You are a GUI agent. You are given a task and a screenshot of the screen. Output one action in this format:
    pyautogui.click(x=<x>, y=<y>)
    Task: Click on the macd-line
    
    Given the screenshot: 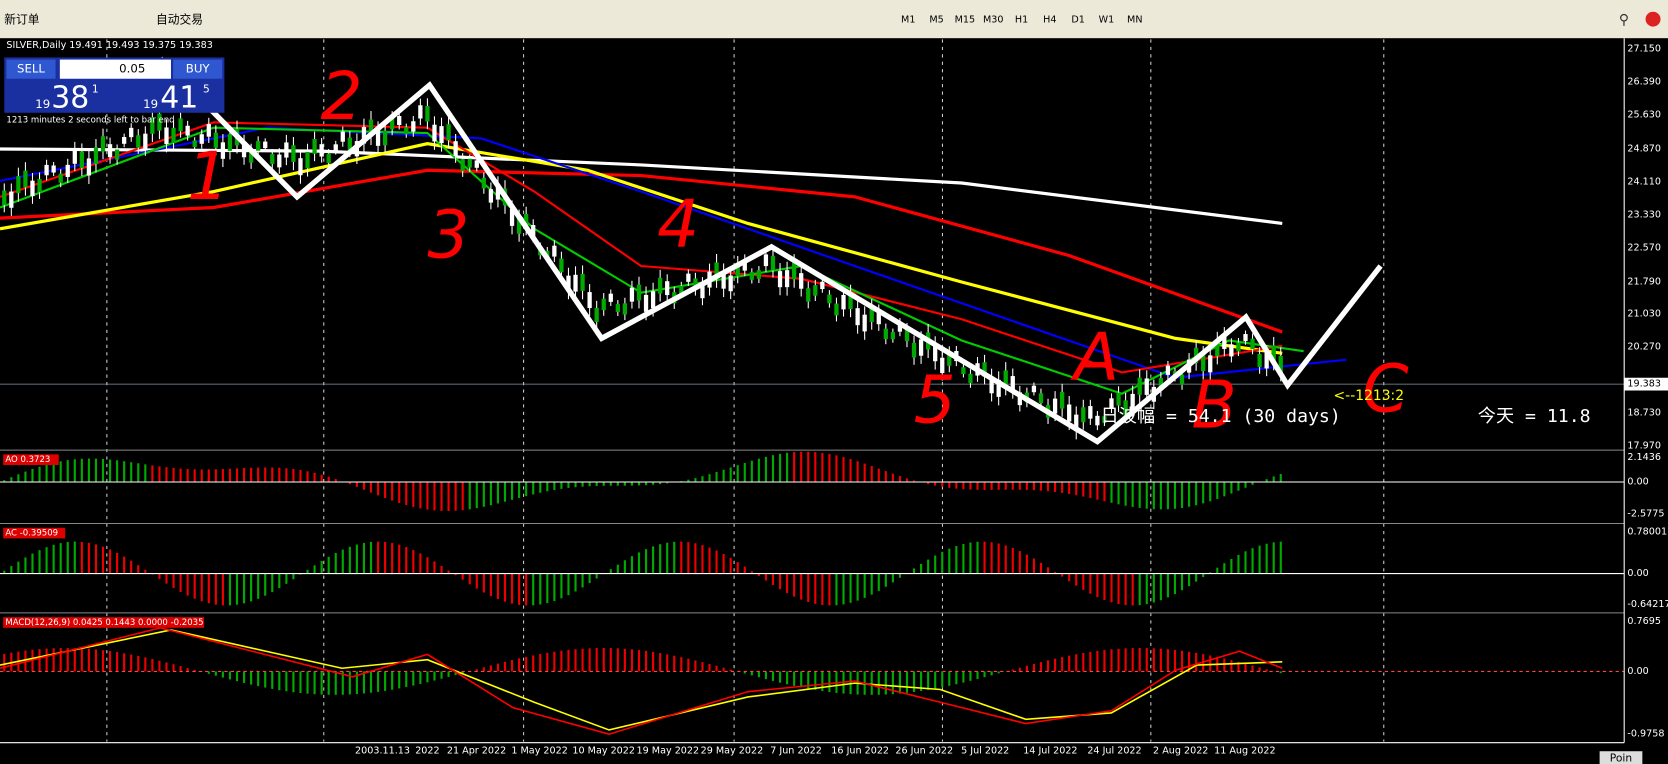 What is the action you would take?
    pyautogui.click(x=641, y=681)
    